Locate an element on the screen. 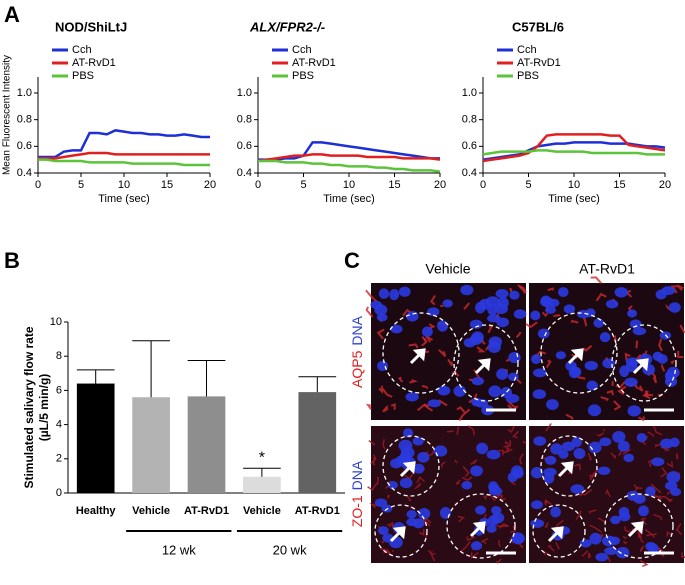  x-tick-label: AT-RvD1 is located at coordinates (206, 511).